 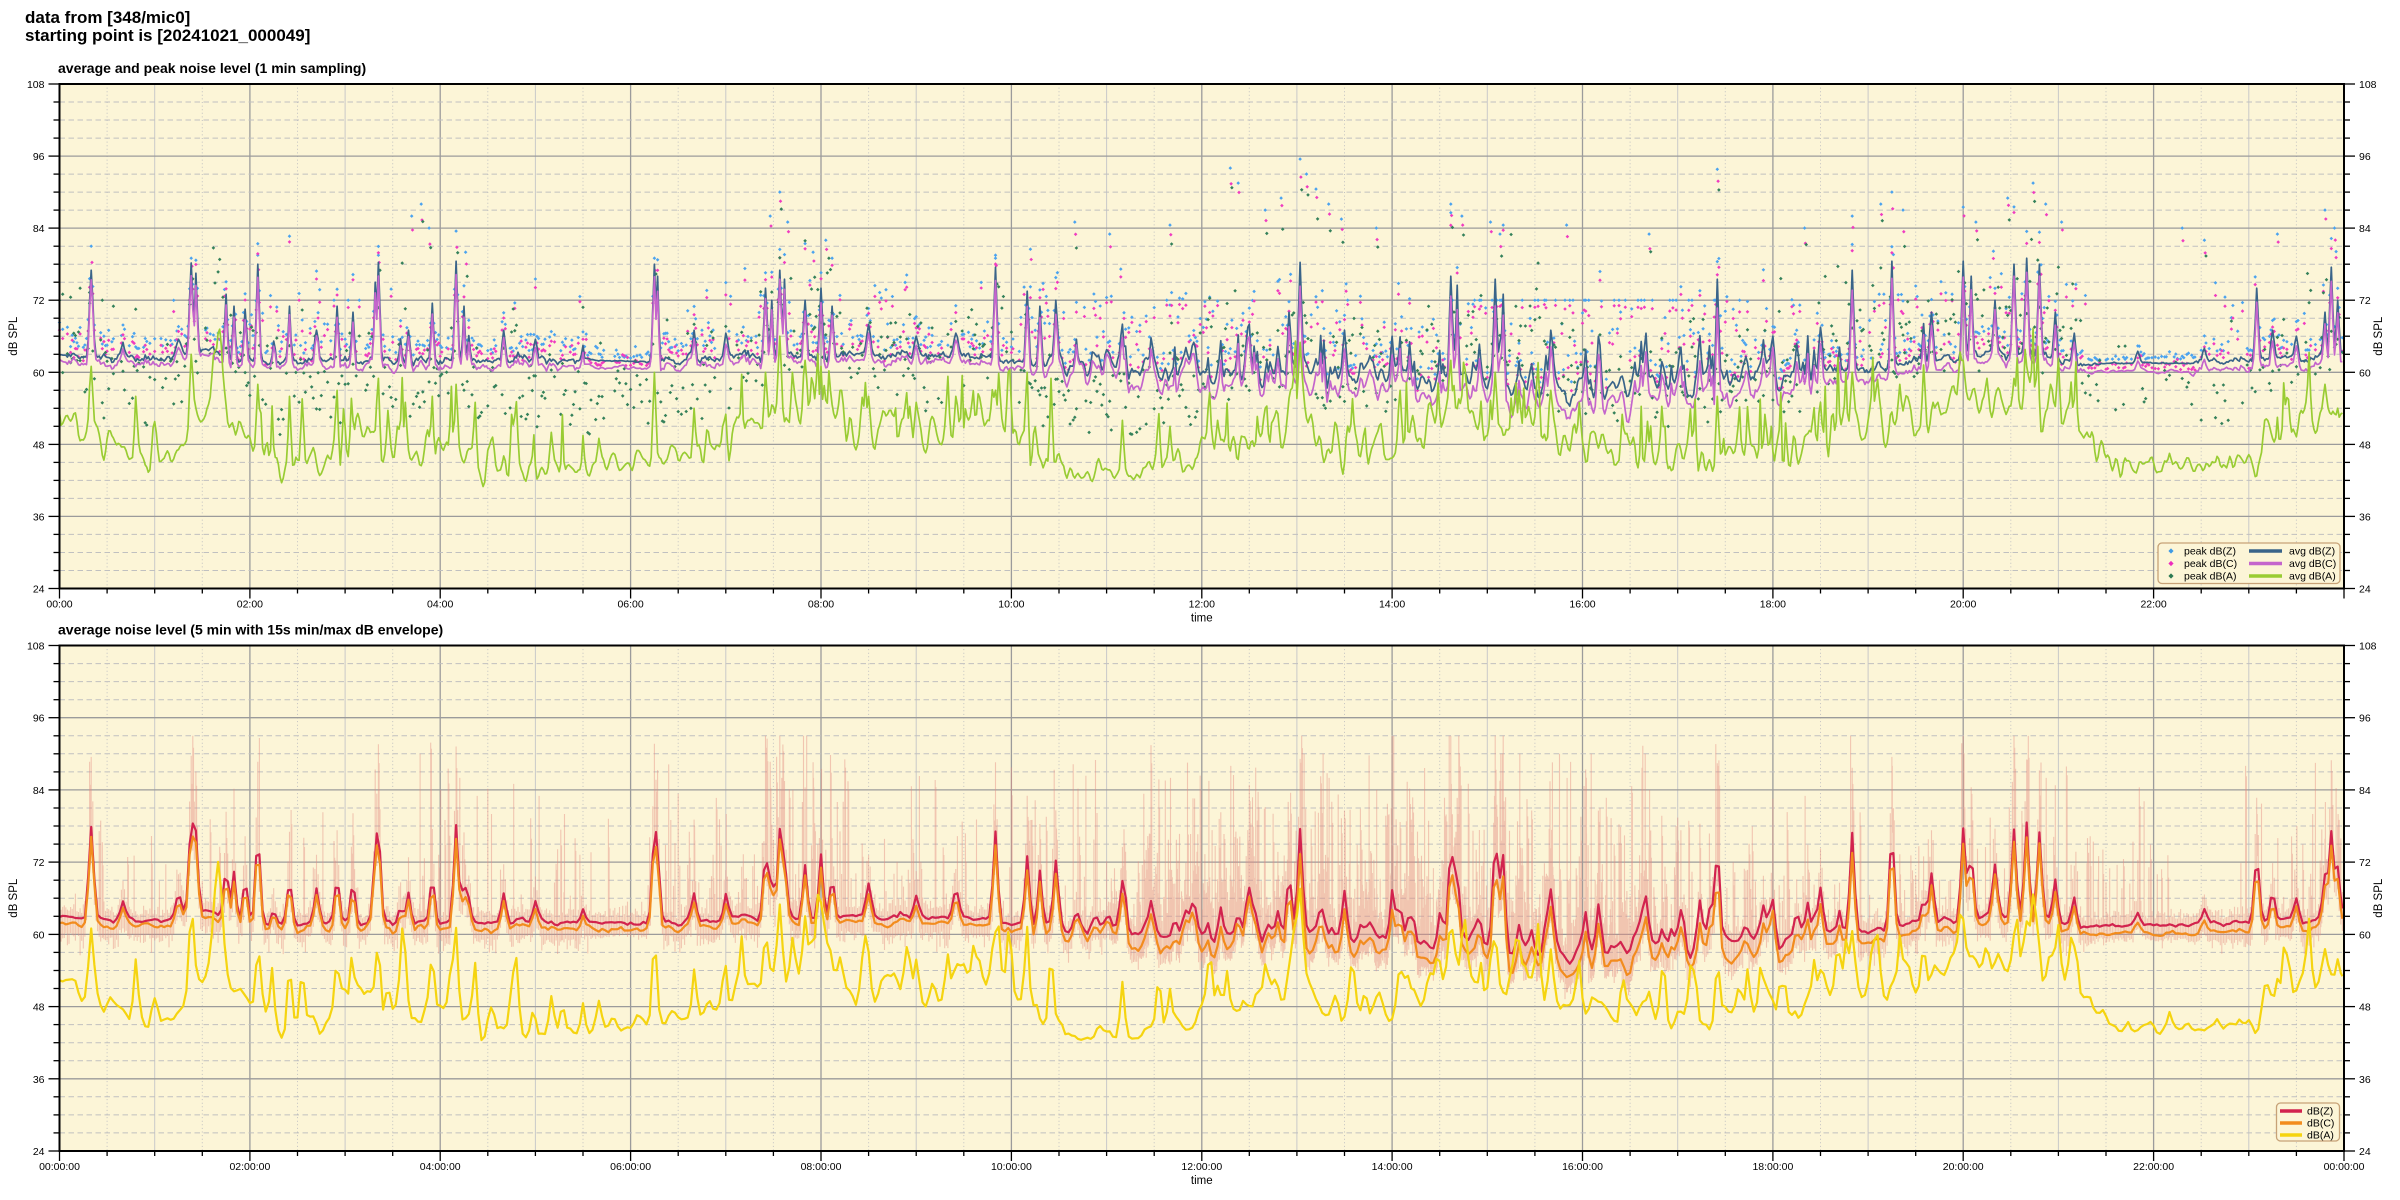 I want to click on svg-text: data from [348/mic0], so click(x=107, y=17).